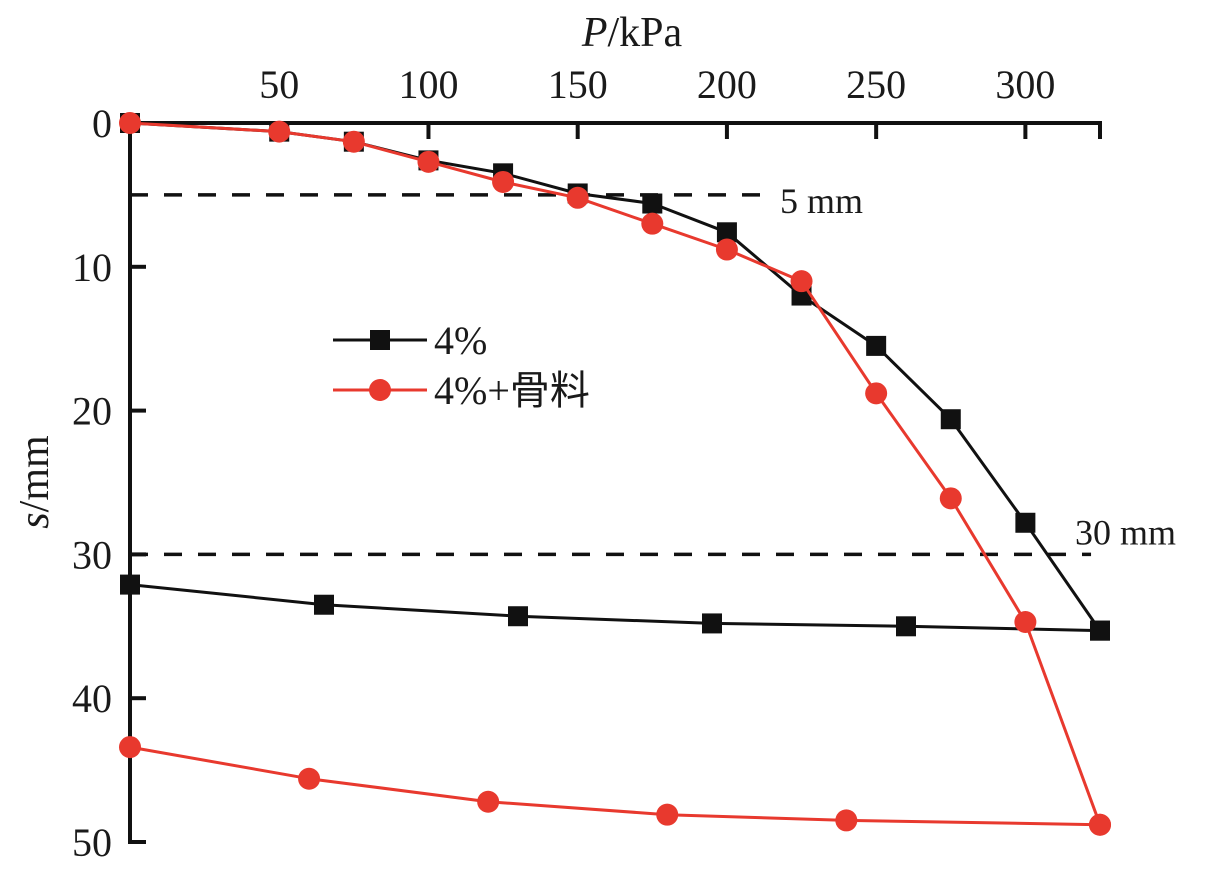  I want to click on legend-label-4pct: 4%, so click(460, 340).